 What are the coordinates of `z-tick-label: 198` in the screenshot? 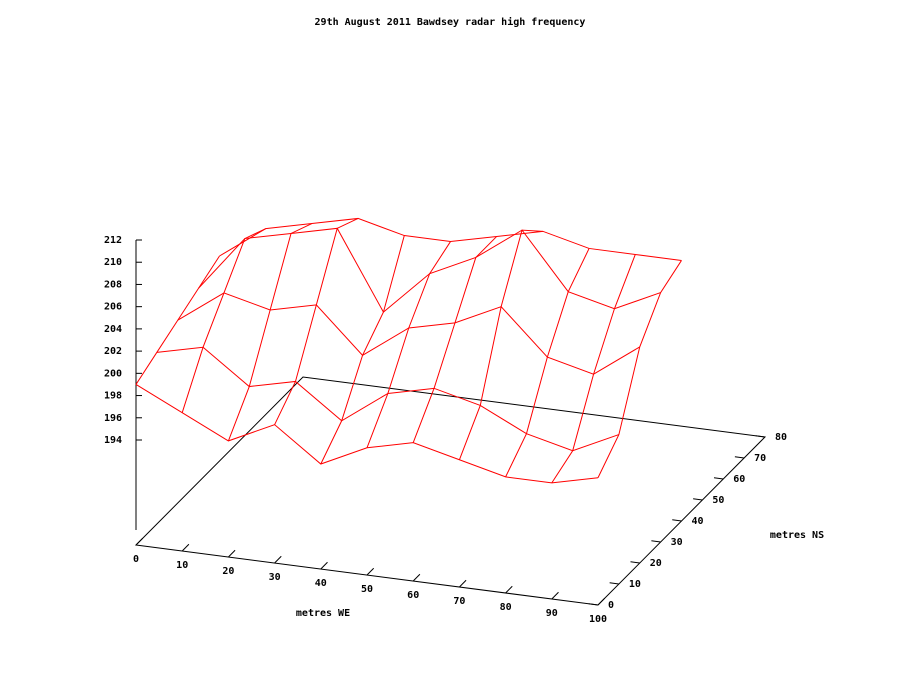 It's located at (113, 396).